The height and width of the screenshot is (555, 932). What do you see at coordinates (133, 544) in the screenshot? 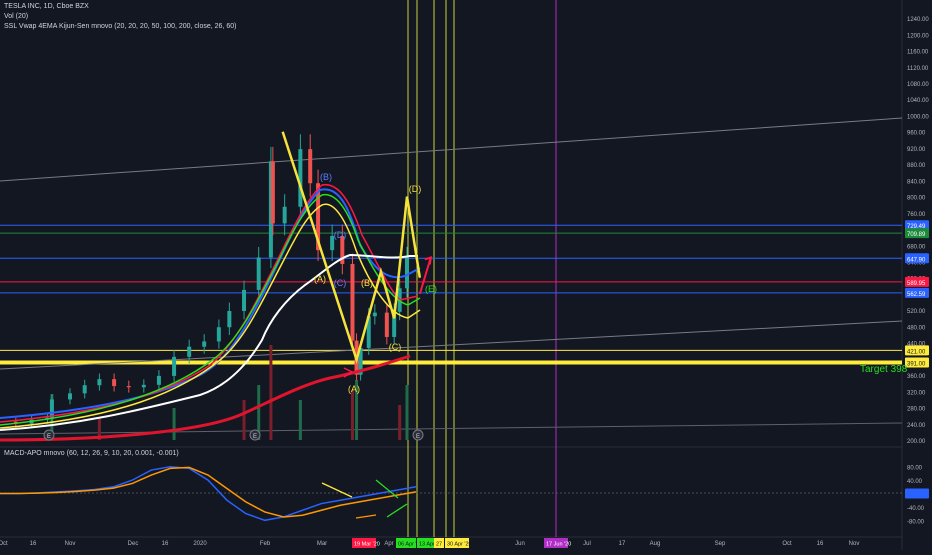
I see `time-tick-label: Dec` at bounding box center [133, 544].